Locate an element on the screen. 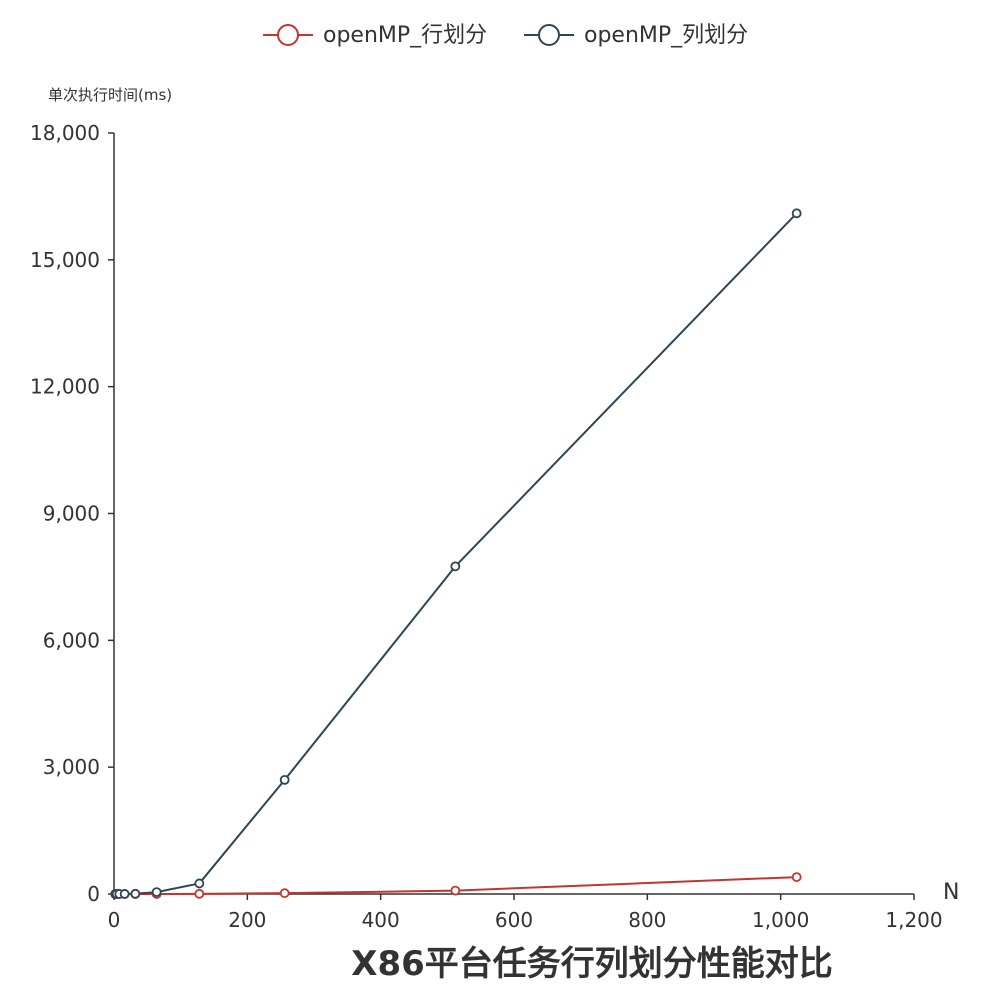 Image resolution: width=995 pixels, height=1005 pixels. legend-label-col-division: openMP_列划分 is located at coordinates (666, 35).